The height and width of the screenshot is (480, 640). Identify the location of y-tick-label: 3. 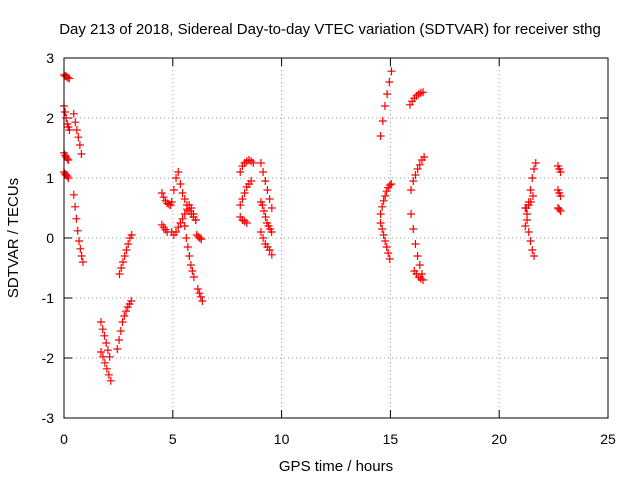
(50, 58).